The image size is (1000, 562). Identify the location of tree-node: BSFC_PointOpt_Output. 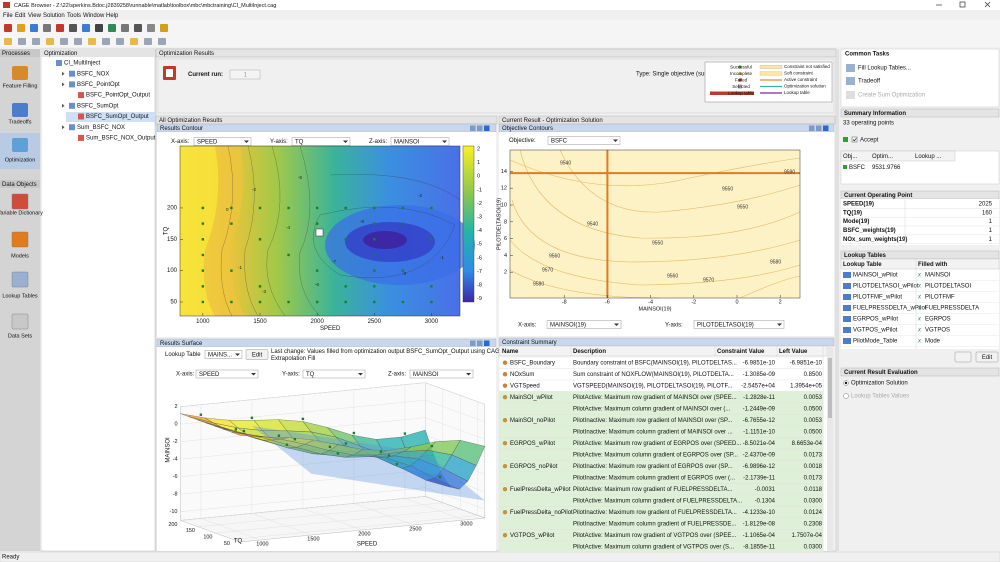
(118, 96).